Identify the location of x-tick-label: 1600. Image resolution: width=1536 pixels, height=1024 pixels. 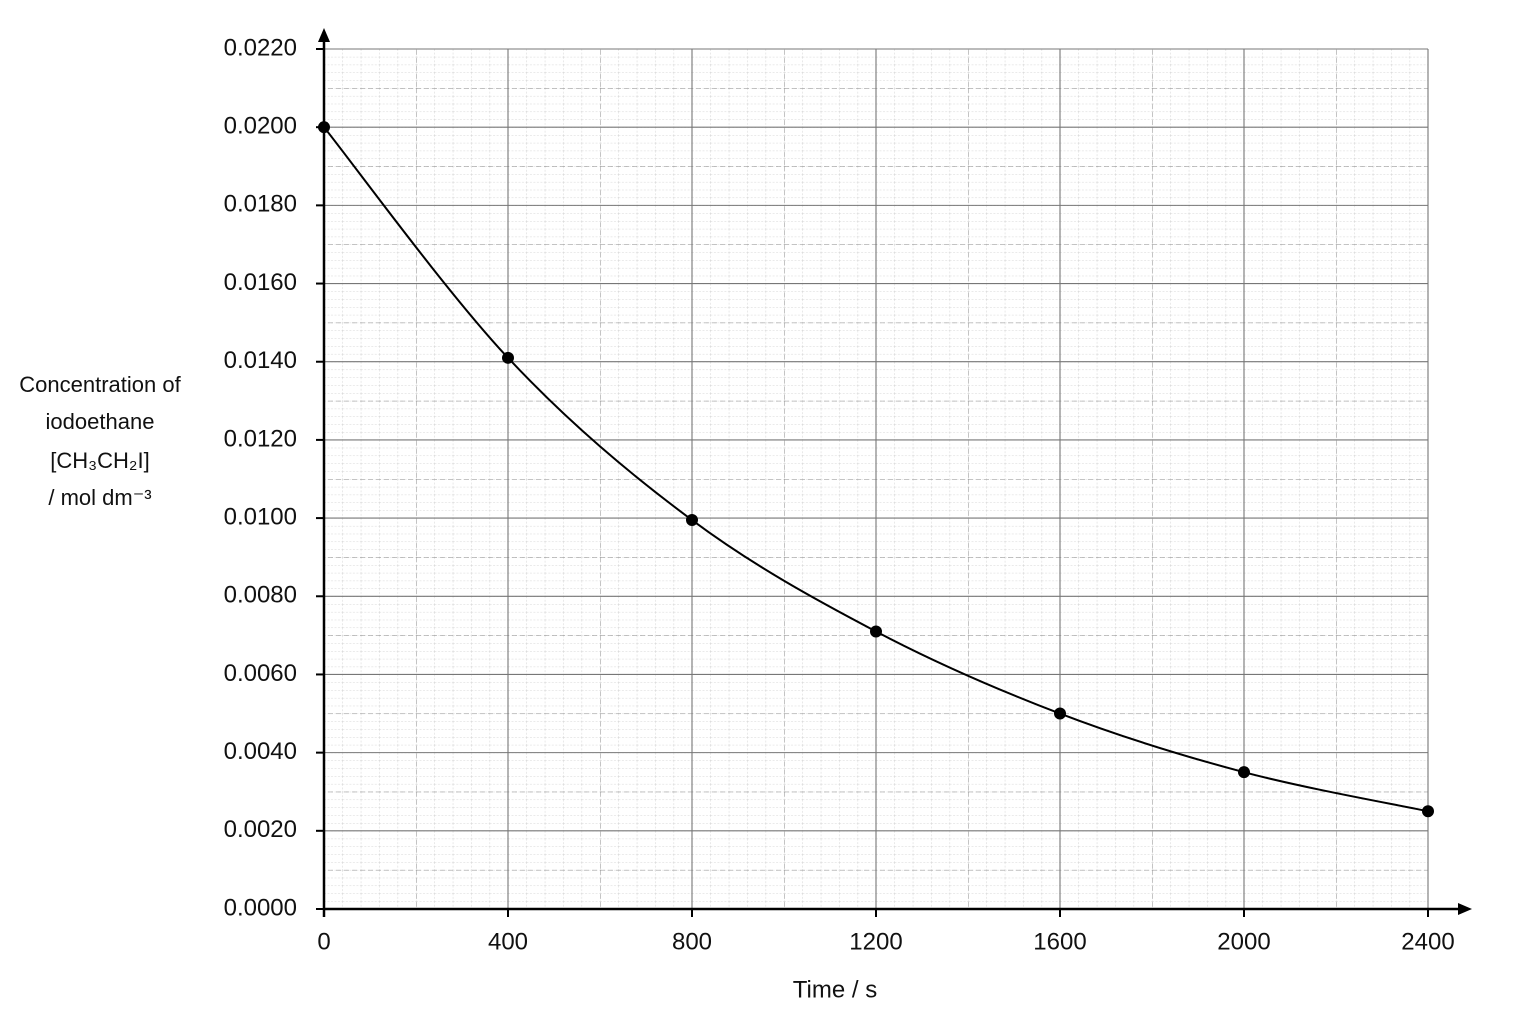
(1059, 941).